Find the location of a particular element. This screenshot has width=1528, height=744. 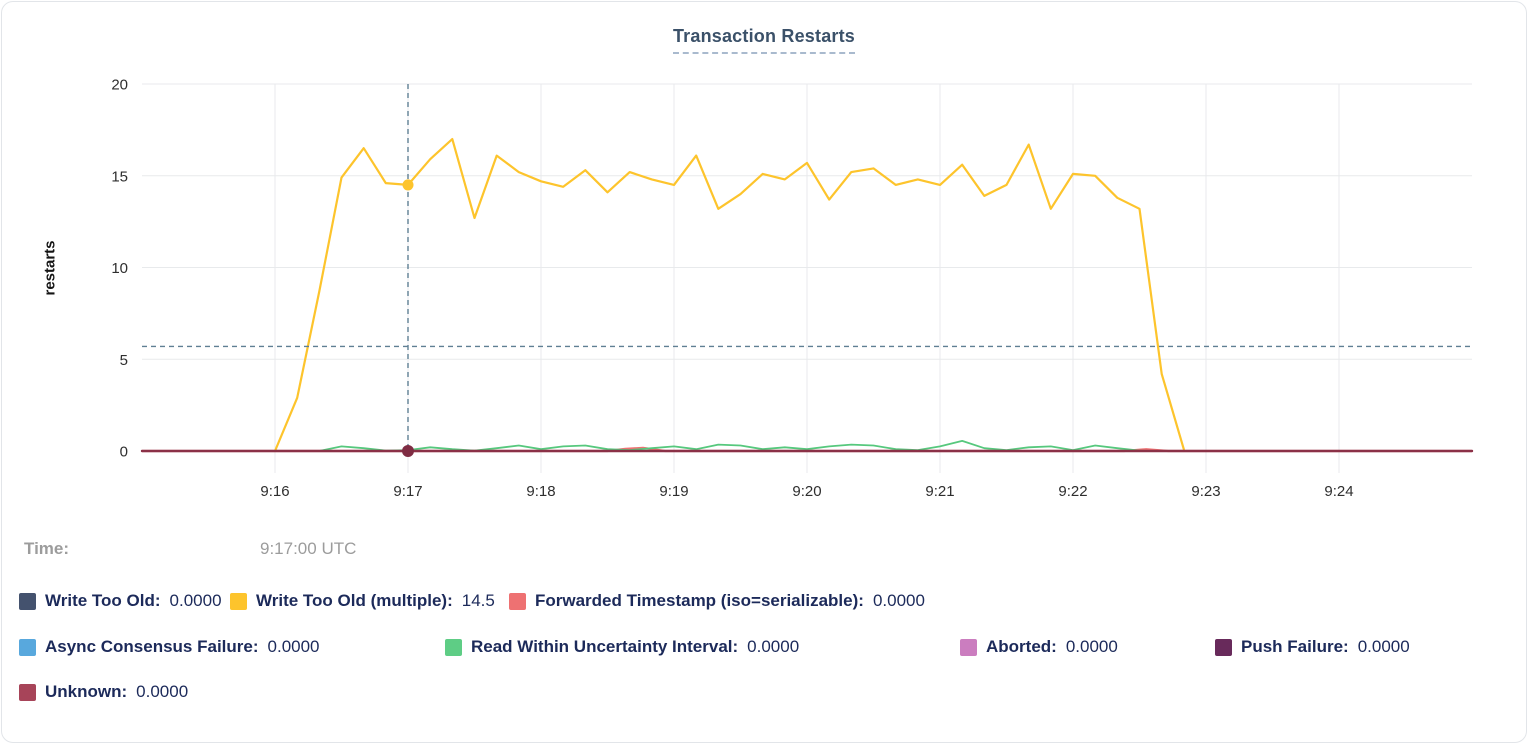

x-tick-label: 9:16 is located at coordinates (274, 491).